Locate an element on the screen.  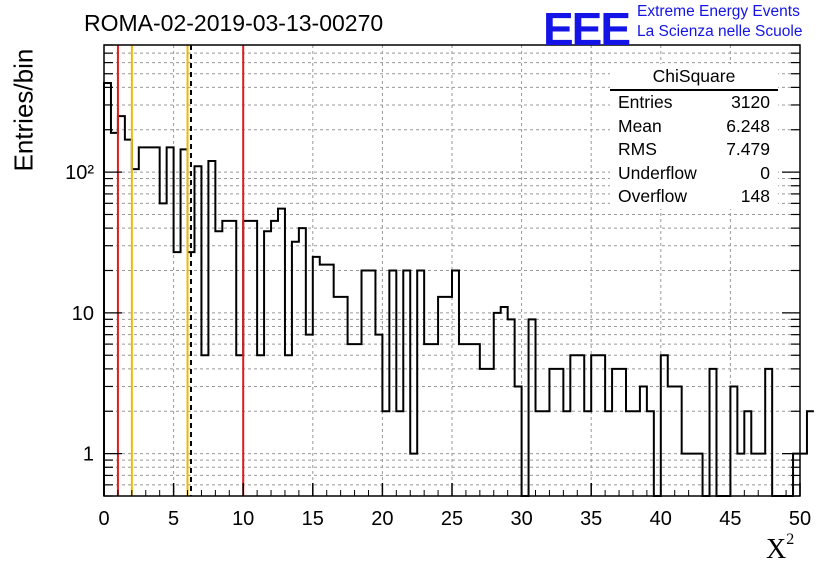
x-axis-ticks: 0 5 10 15 20 25 30 35 40 45 50 is located at coordinates (454, 506).